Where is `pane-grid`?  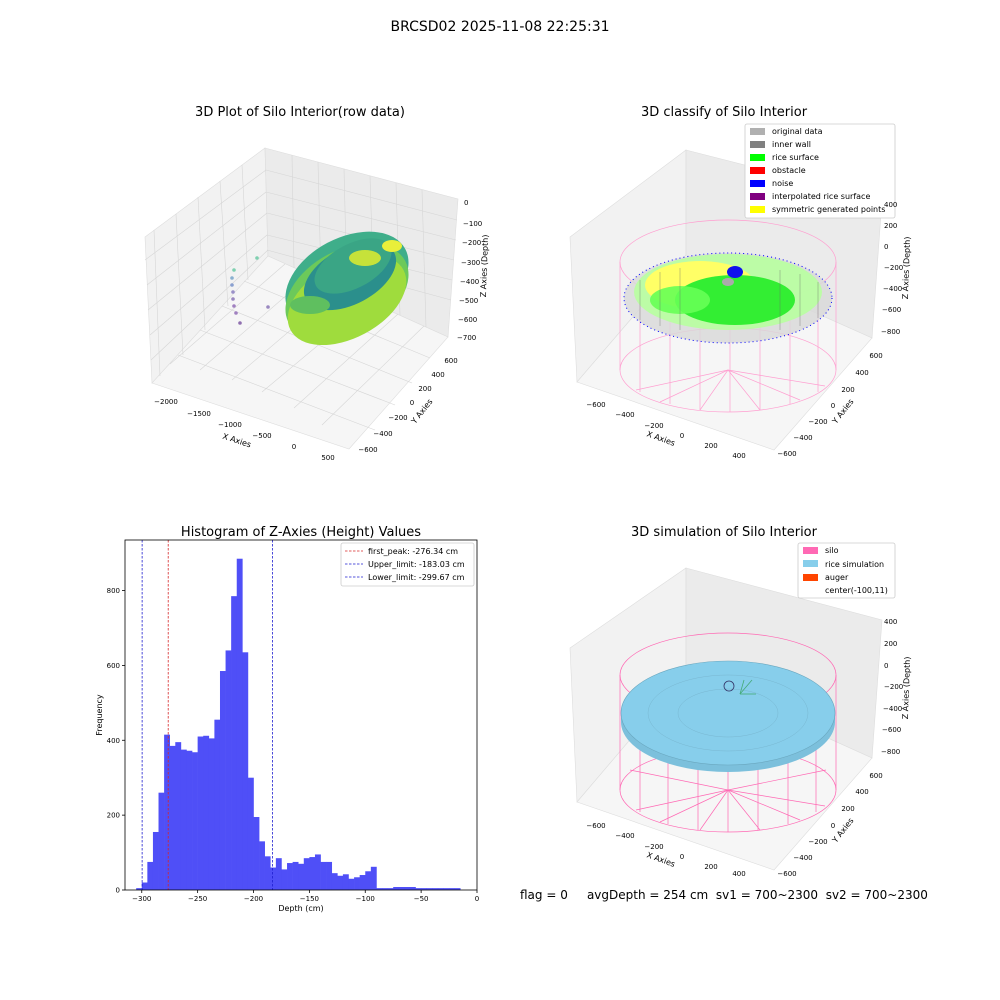 pane-grid is located at coordinates (301, 292).